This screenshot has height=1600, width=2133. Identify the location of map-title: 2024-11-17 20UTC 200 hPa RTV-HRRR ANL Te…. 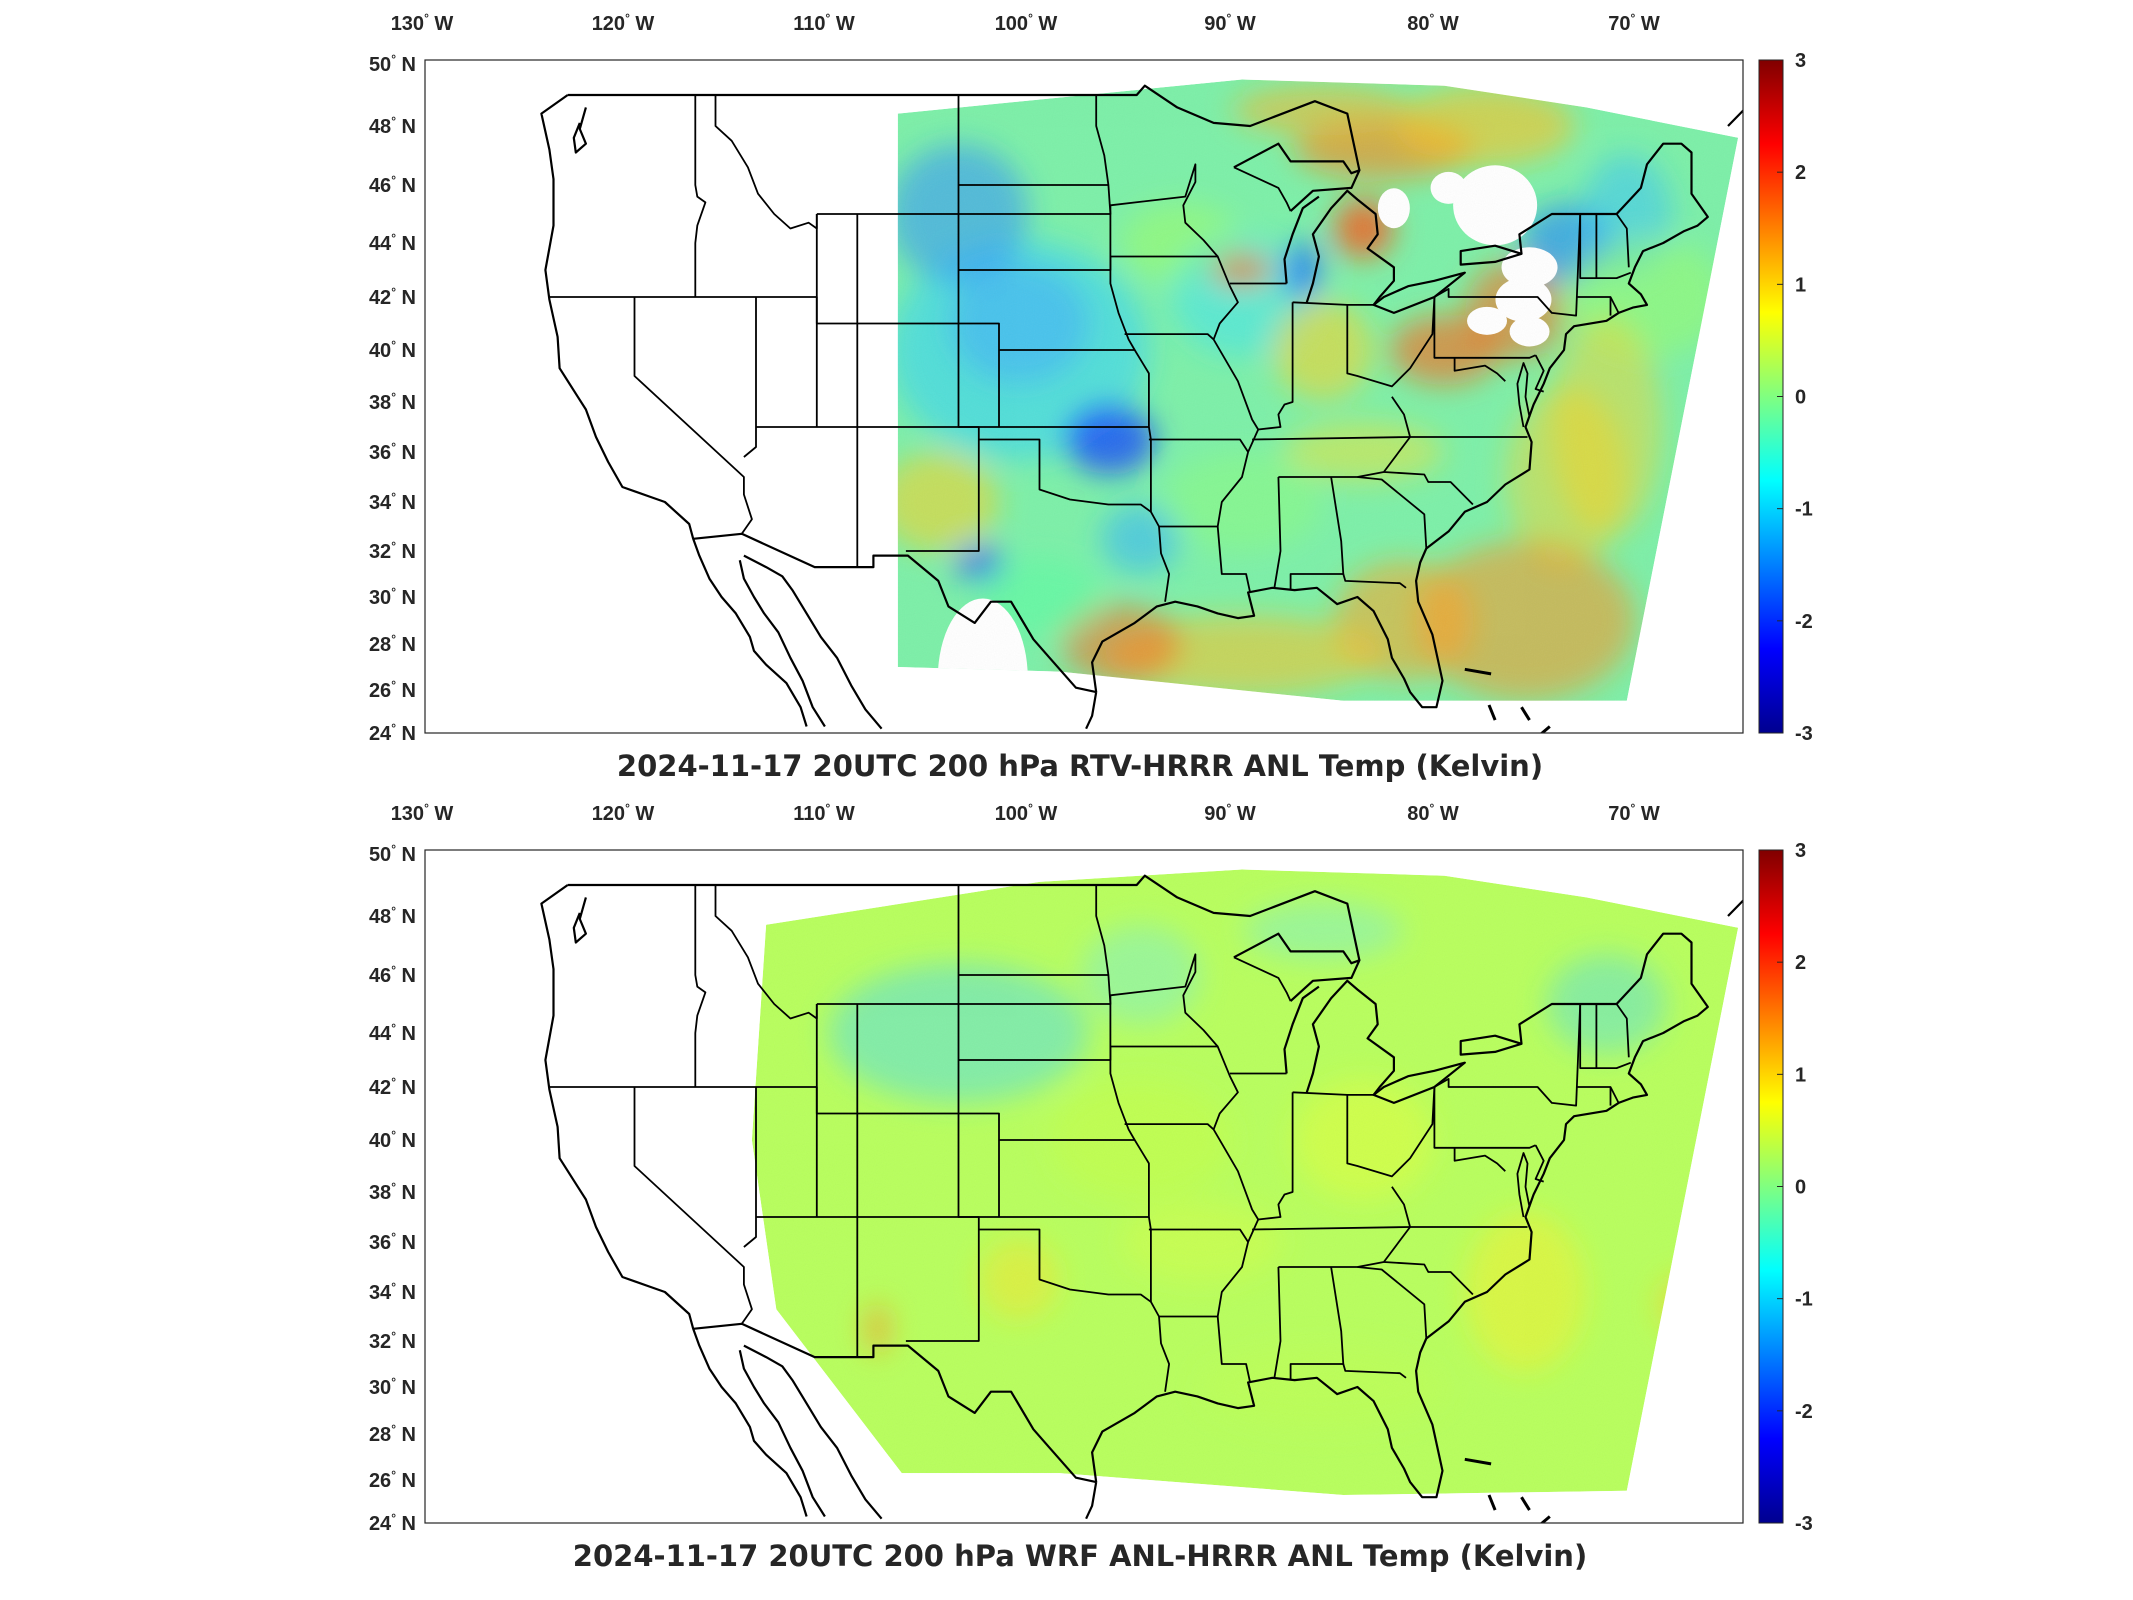
(1080, 766).